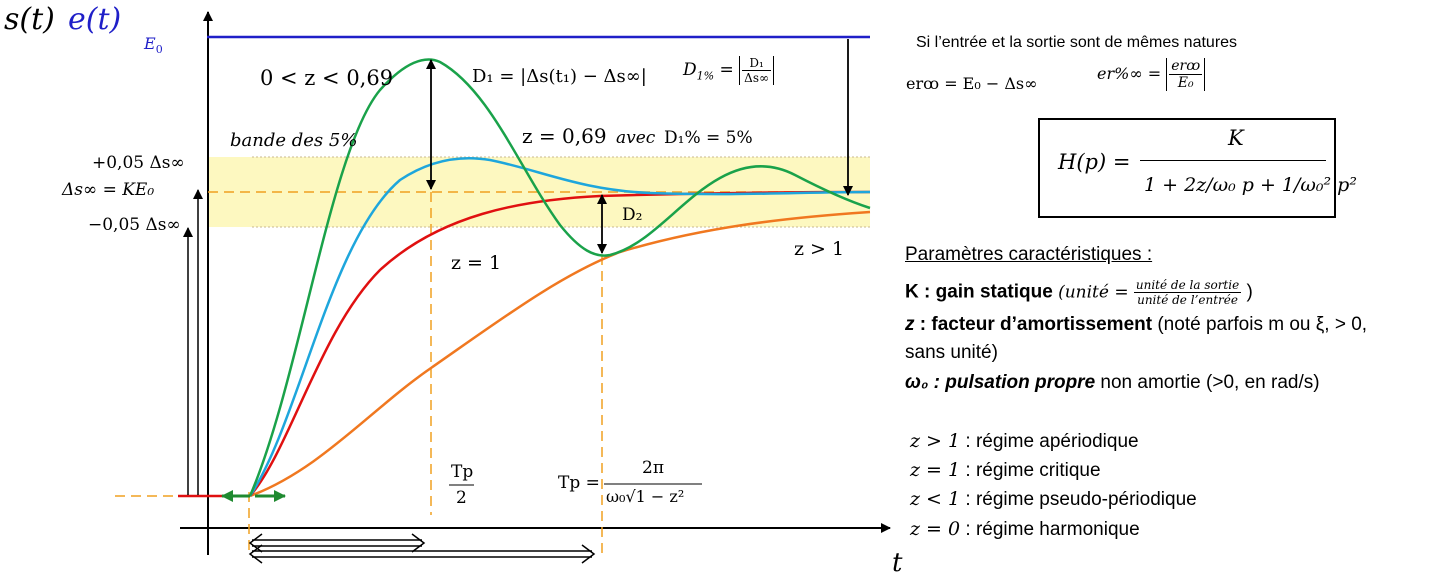 The height and width of the screenshot is (585, 1446). I want to click on regime-2: z < 1 : régime pseudo-périodique, so click(1053, 499).